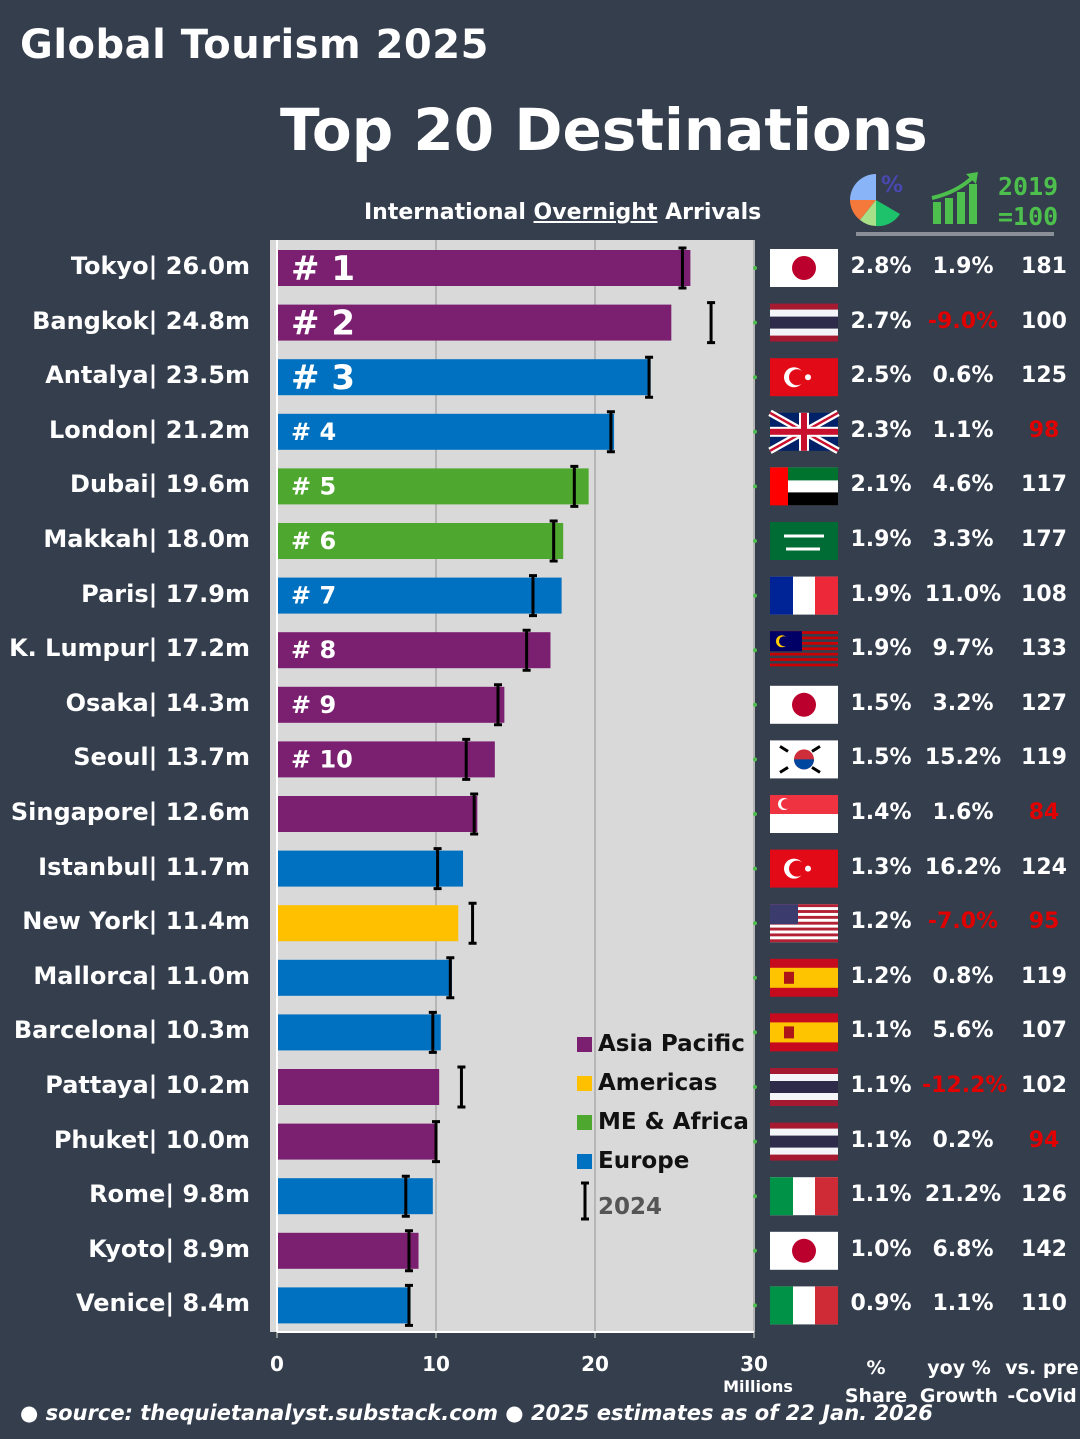  I want to click on precovid-index-value: 119, so click(1044, 976).